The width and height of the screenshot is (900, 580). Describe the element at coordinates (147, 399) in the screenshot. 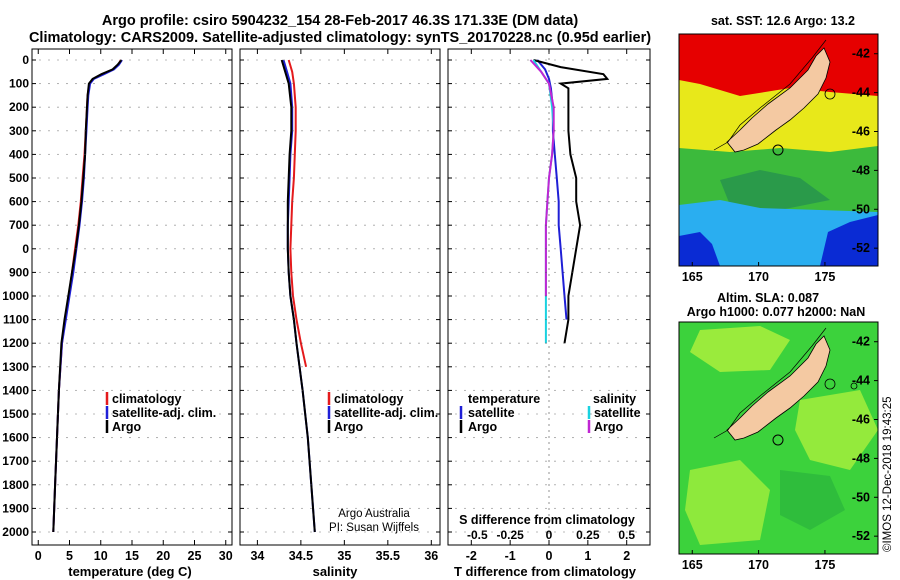

I see `legend-label-climatology: climatology` at that location.